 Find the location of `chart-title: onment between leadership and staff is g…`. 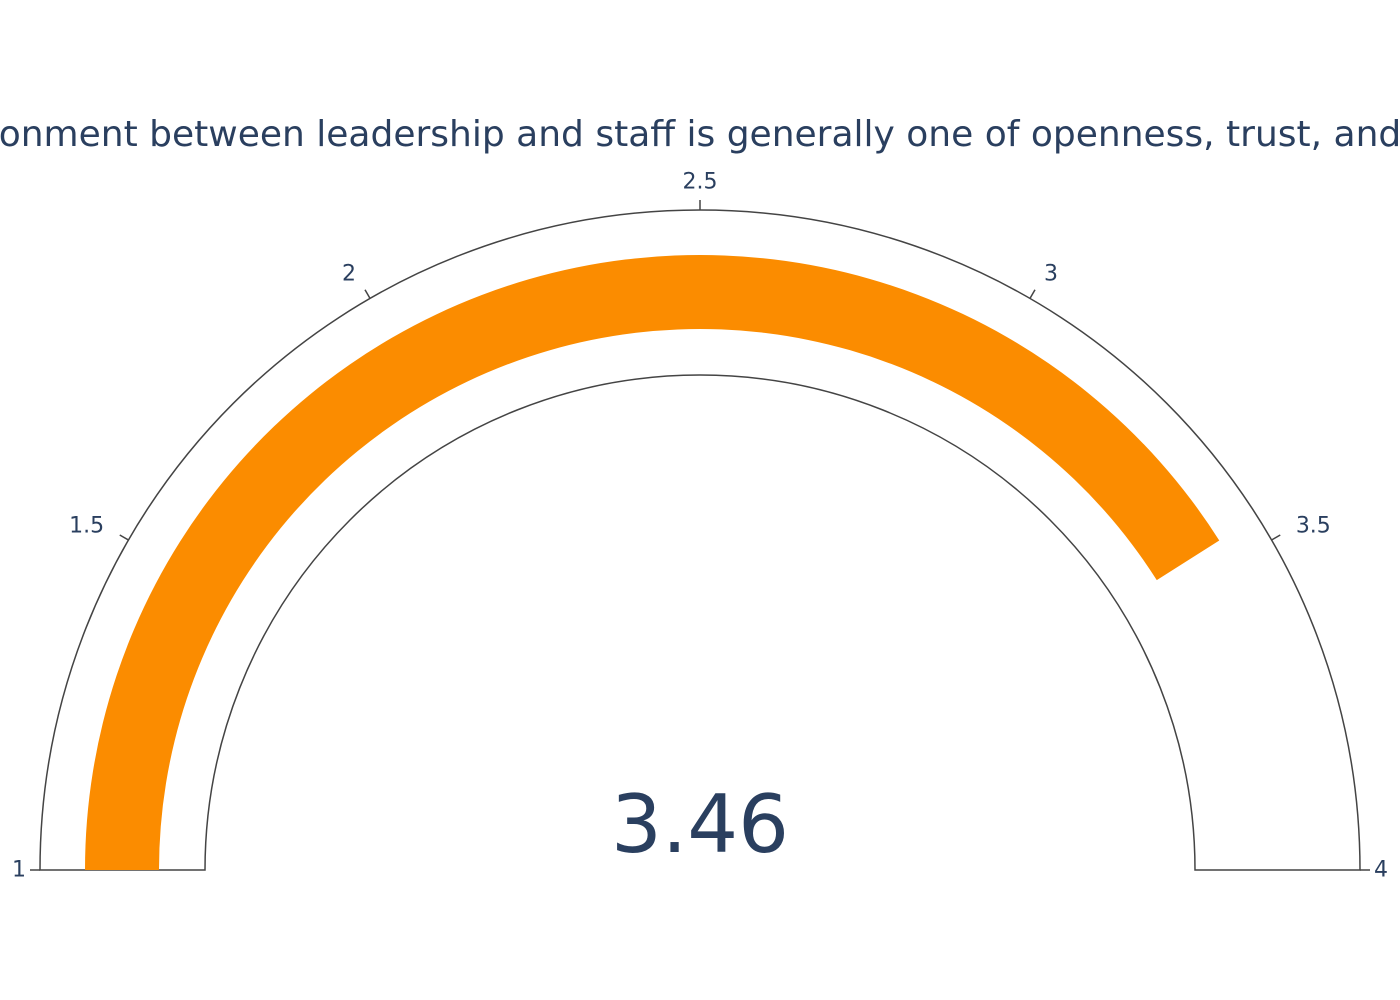

chart-title: onment between leadership and staff is g… is located at coordinates (700, 134).